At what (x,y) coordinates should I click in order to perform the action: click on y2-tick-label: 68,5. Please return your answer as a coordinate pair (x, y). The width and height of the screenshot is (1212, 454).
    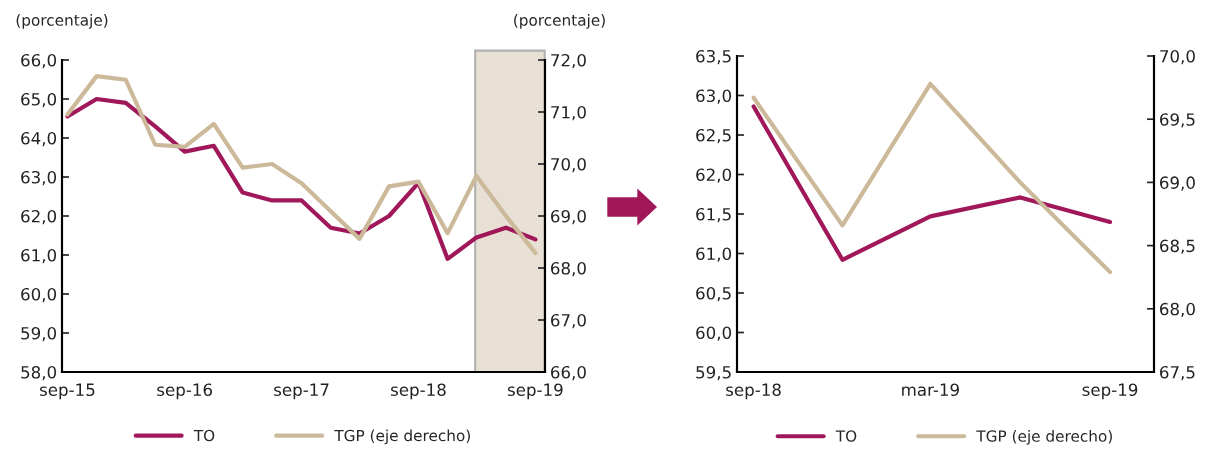
    Looking at the image, I should click on (1177, 246).